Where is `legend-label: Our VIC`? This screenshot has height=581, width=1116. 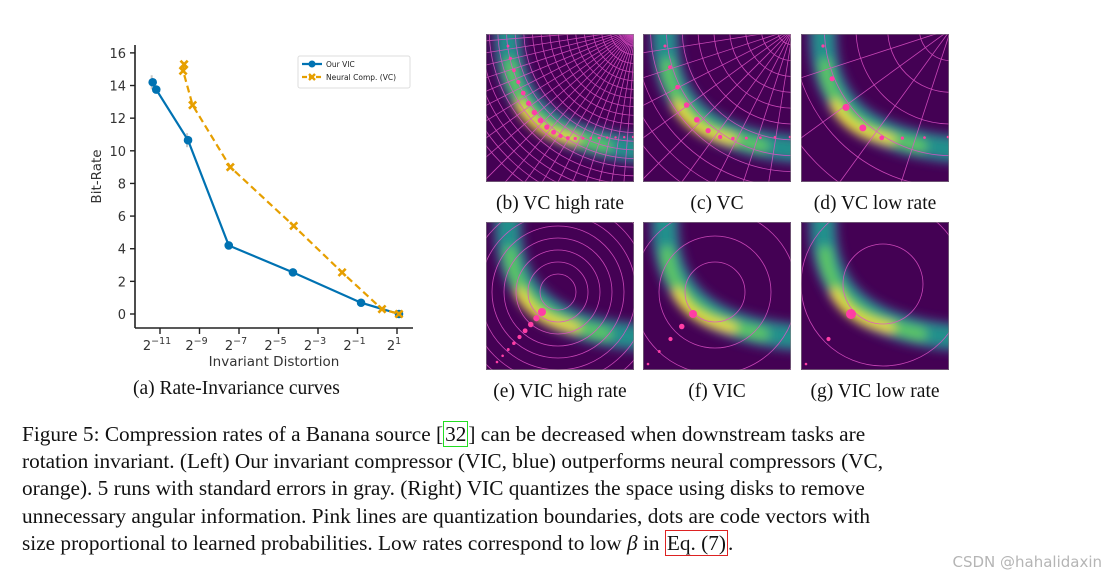 legend-label: Our VIC is located at coordinates (340, 64).